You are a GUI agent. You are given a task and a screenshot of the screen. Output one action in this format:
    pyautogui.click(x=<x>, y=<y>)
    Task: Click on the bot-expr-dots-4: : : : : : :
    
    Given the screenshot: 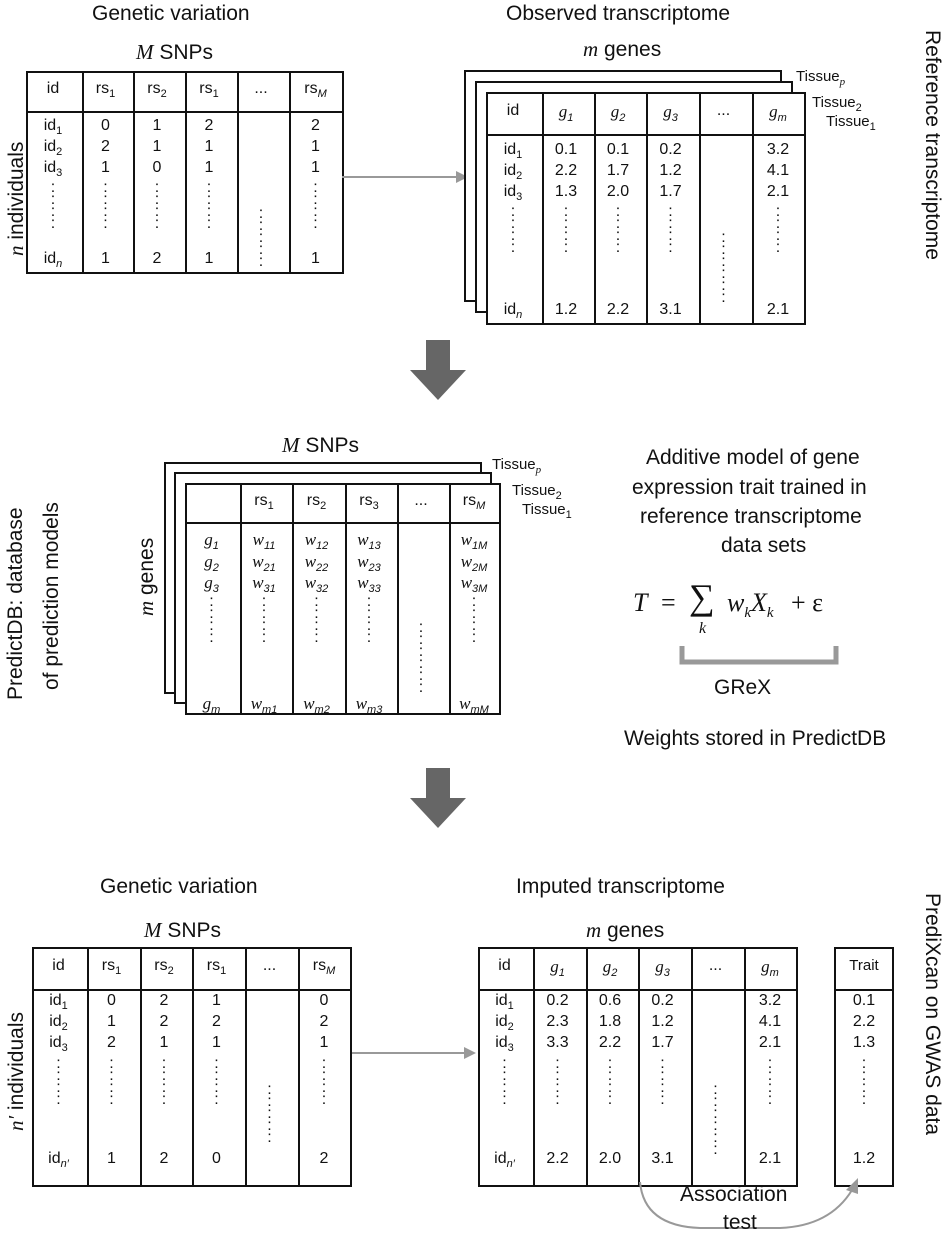 What is the action you would take?
    pyautogui.click(x=715, y=1119)
    